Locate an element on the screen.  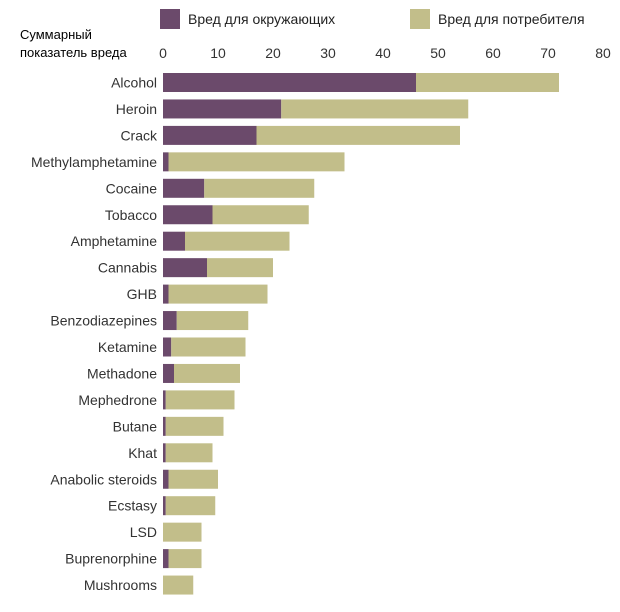
x-tick-label: 30 is located at coordinates (328, 53).